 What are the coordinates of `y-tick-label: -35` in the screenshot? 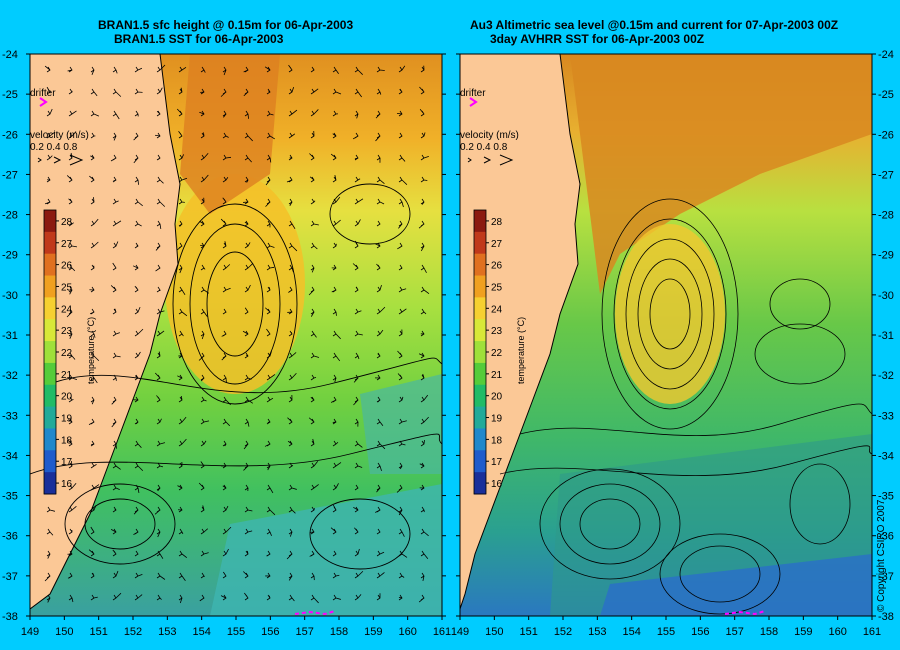 It's located at (10, 497).